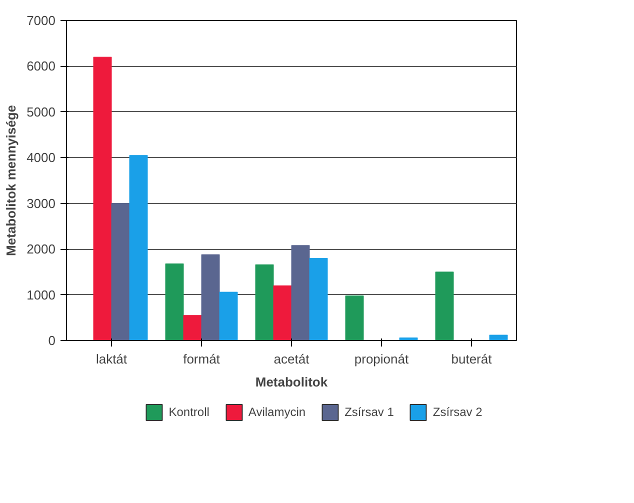 The height and width of the screenshot is (503, 634). I want to click on y-axis-title: Metabolitok mennyisége, so click(11, 180).